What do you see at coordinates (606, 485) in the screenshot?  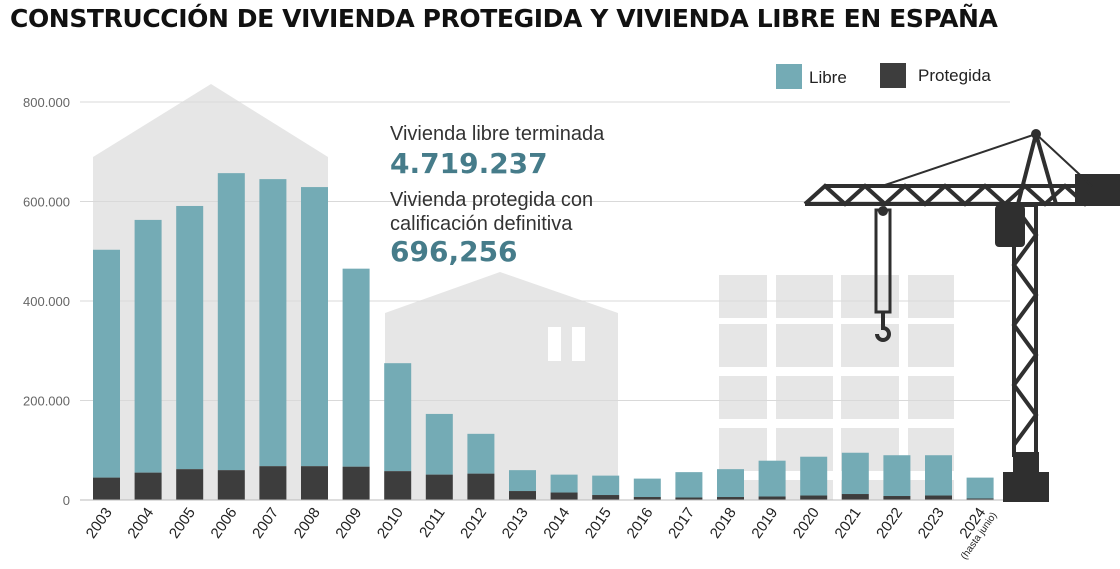 I see `bar-libre-2015` at bounding box center [606, 485].